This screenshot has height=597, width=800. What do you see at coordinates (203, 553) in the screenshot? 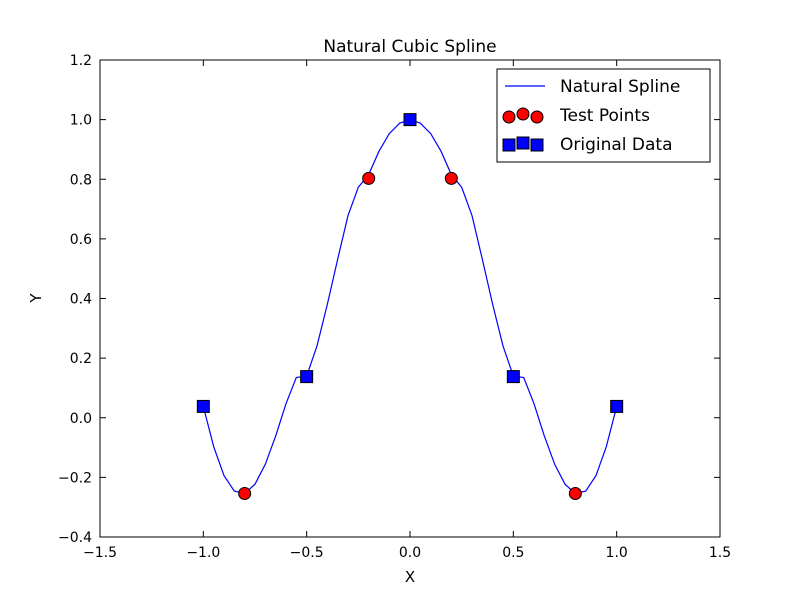
I see `x-tick-label: −1.0` at bounding box center [203, 553].